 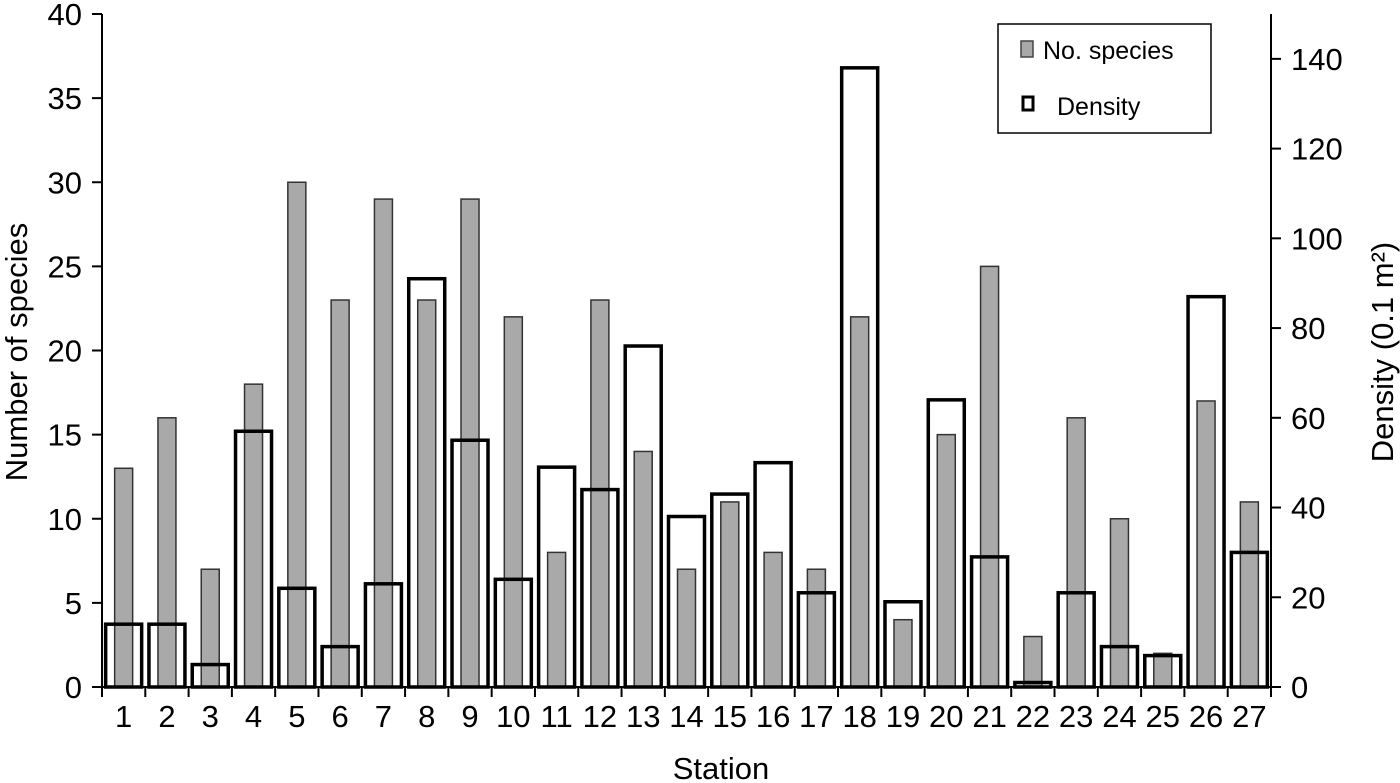 I want to click on x-tick-label: 2, so click(x=166, y=716).